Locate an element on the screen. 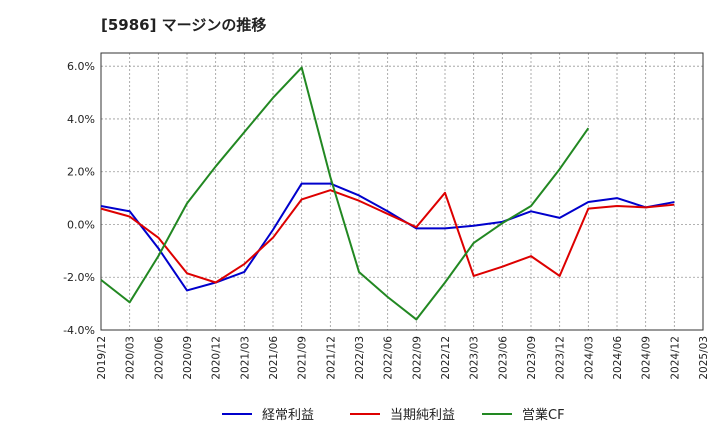 This screenshot has height=440, width=720. x-tick-label: 2020/03 is located at coordinates (131, 358).